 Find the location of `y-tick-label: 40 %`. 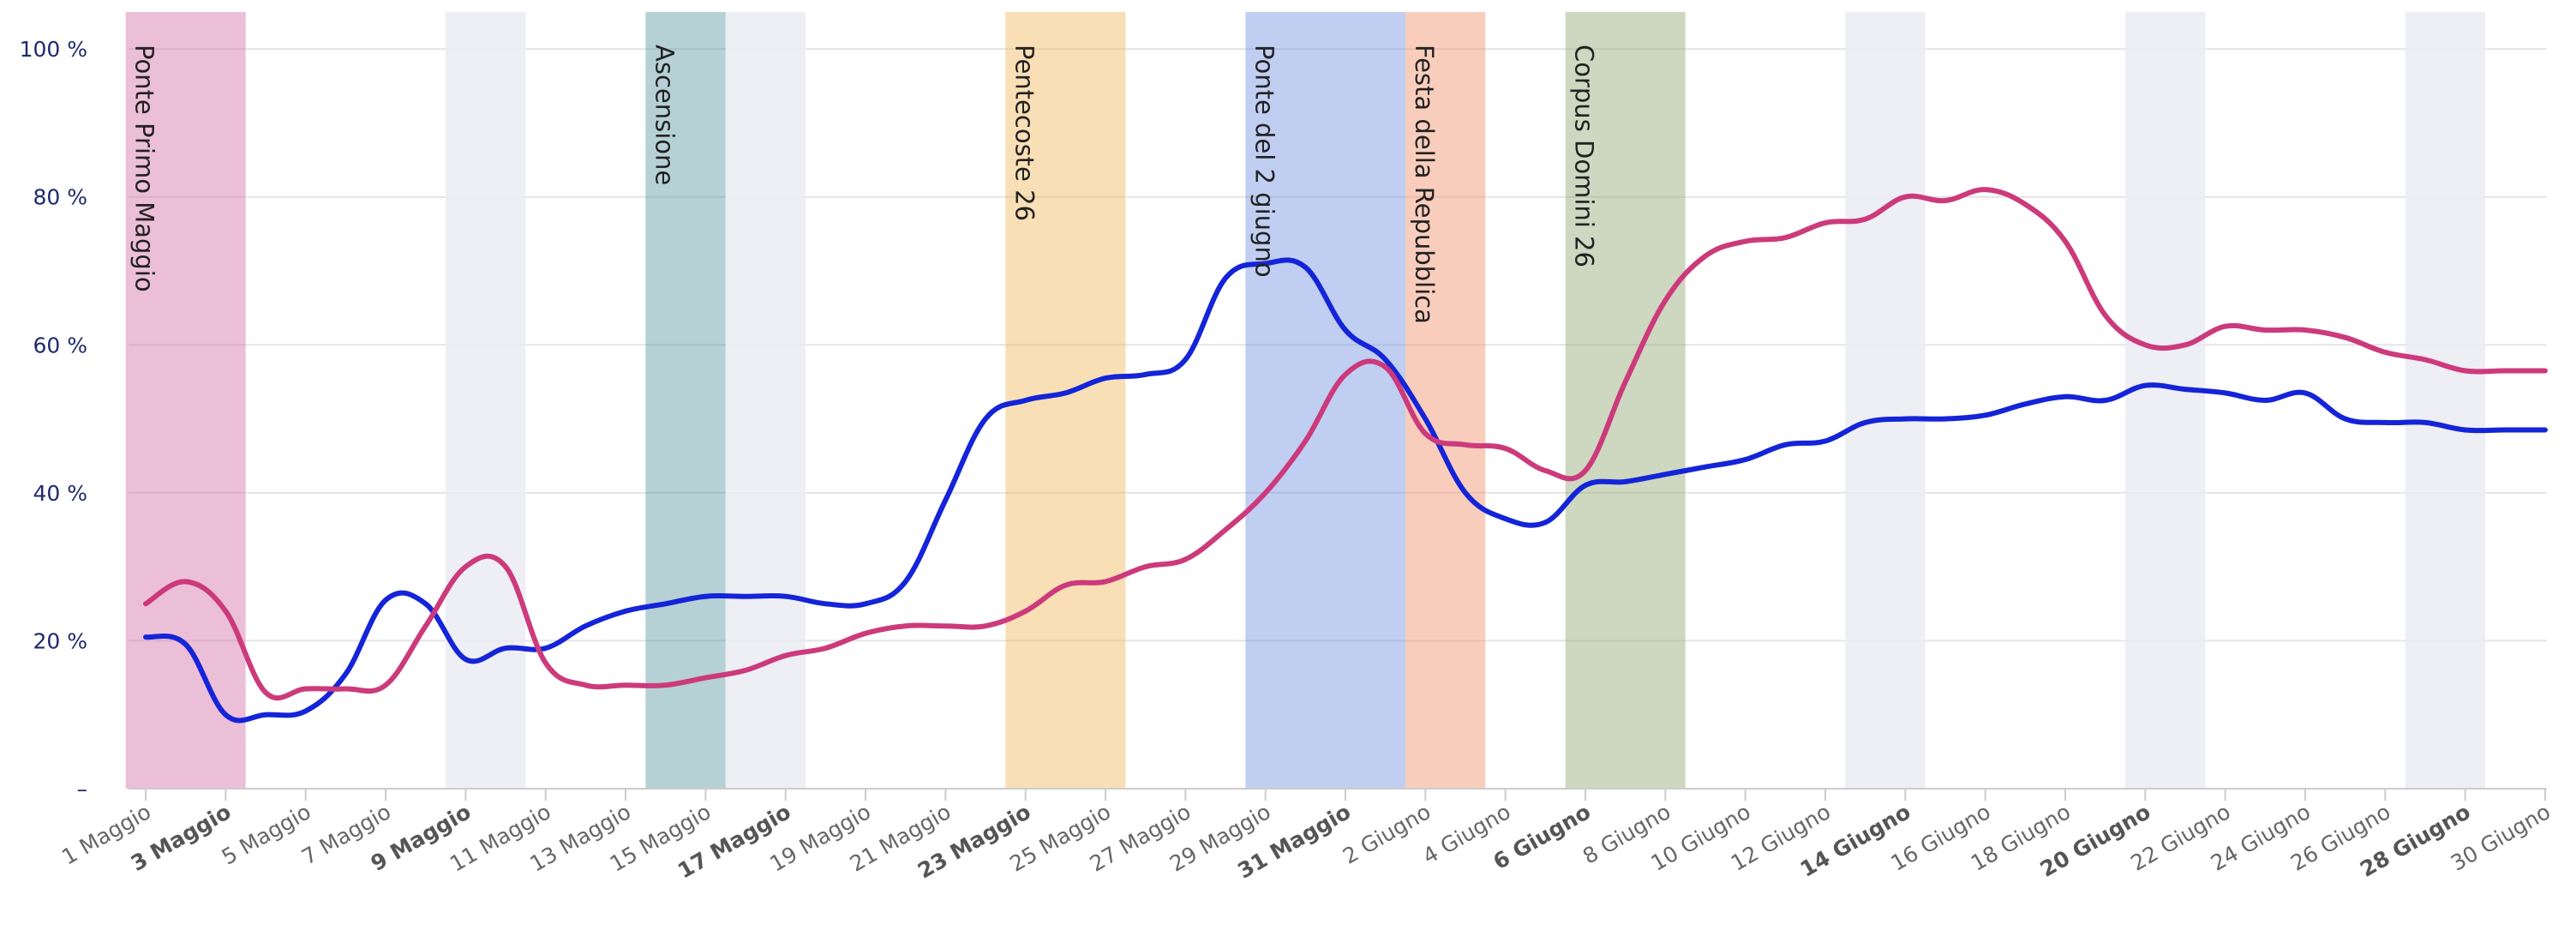

y-tick-label: 40 % is located at coordinates (60, 493).